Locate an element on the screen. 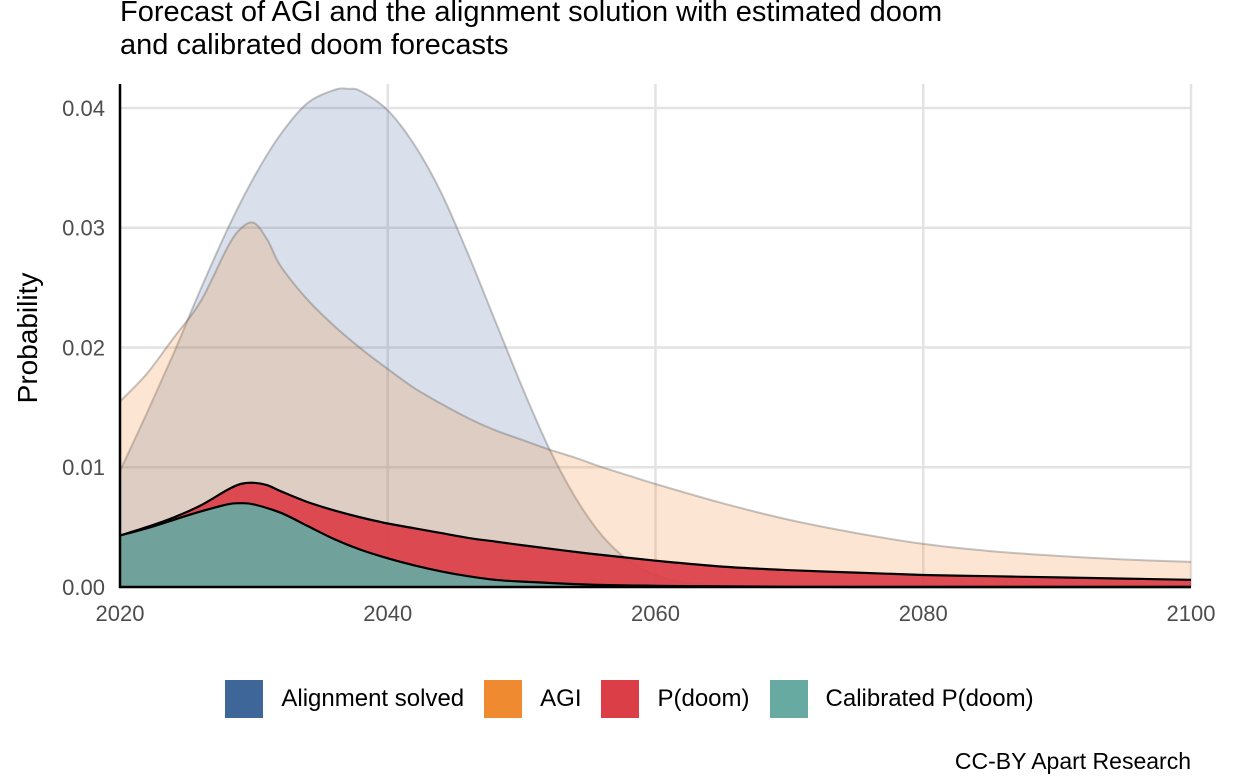 The image size is (1259, 778). legend-key-calibrated is located at coordinates (788, 699).